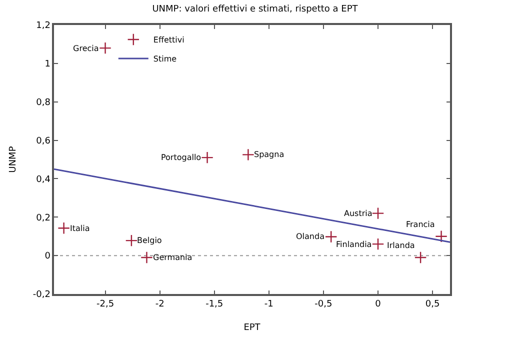  I want to click on annotation: Austria, so click(358, 213).